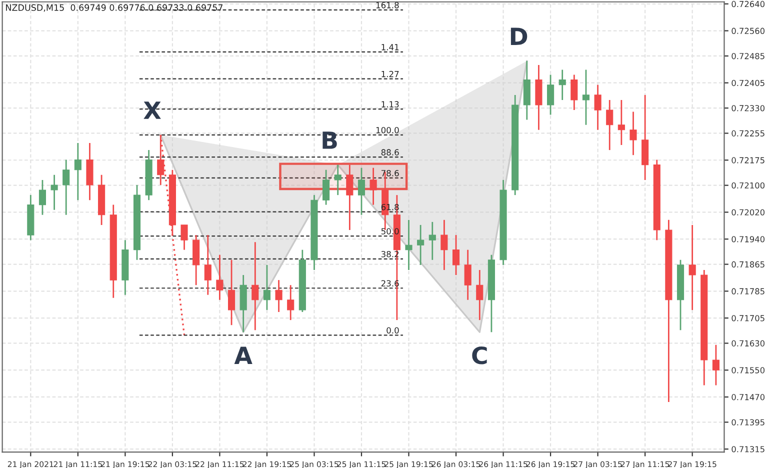  Describe the element at coordinates (748, 212) in the screenshot. I see `y-tick-label: 0.72020` at that location.